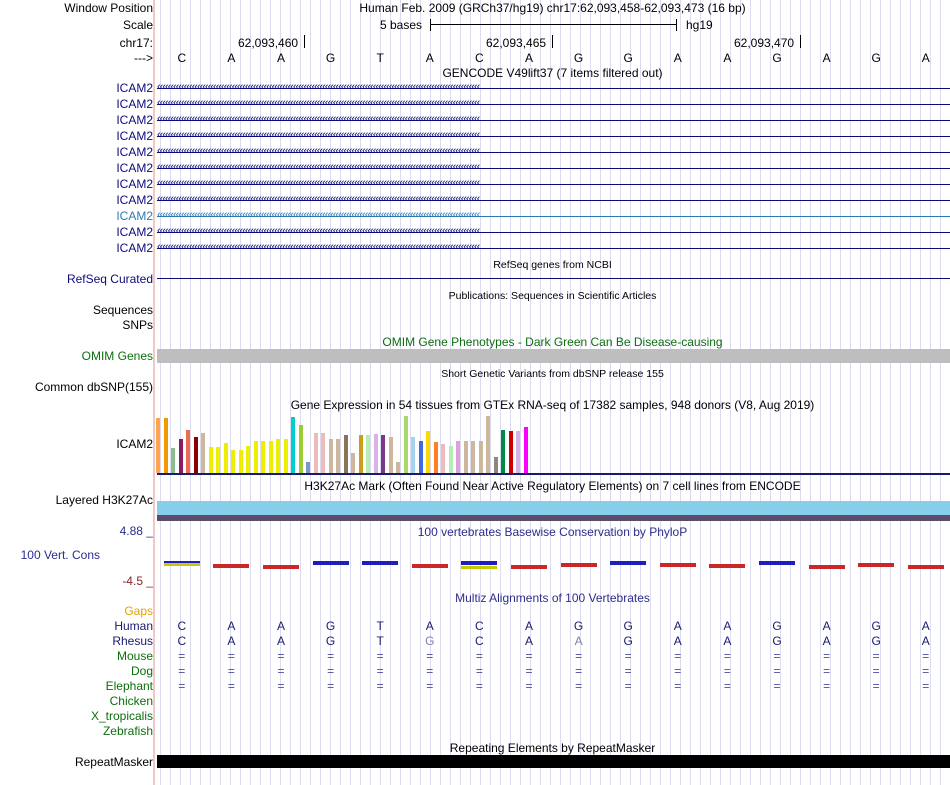 This screenshot has height=785, width=950. What do you see at coordinates (553, 278) in the screenshot?
I see `refseq-gene-line` at bounding box center [553, 278].